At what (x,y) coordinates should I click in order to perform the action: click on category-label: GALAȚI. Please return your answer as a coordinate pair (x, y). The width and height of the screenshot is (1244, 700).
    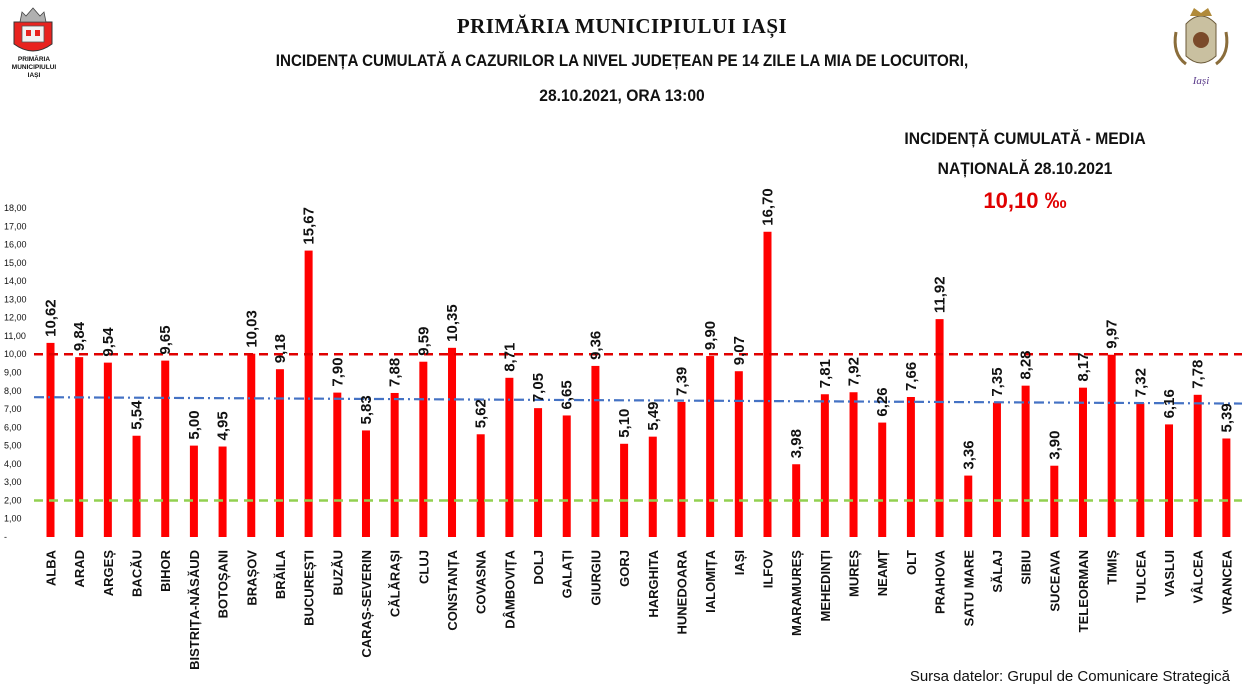
    Looking at the image, I should click on (567, 574).